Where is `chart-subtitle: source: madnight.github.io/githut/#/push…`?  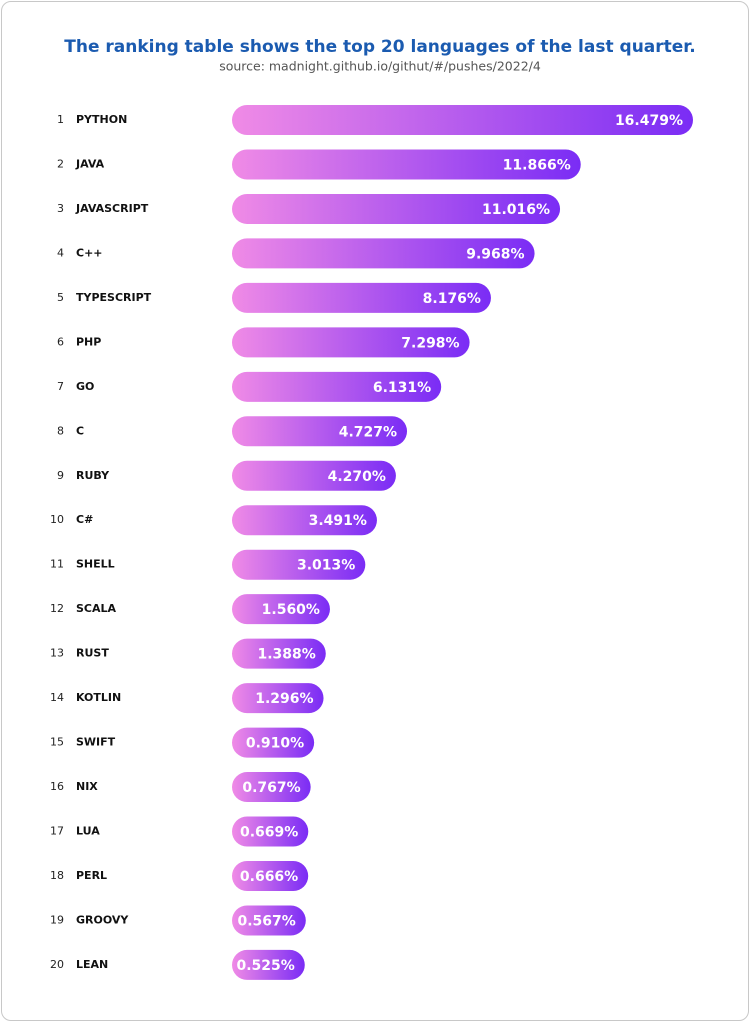 chart-subtitle: source: madnight.github.io/githut/#/push… is located at coordinates (380, 66).